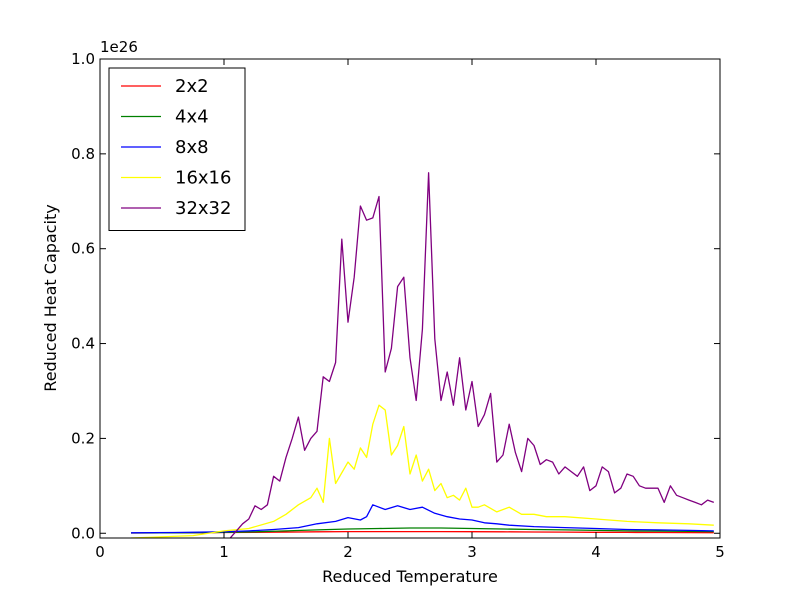  Describe the element at coordinates (192, 117) in the screenshot. I see `legend-label-4x4: 4x4` at that location.